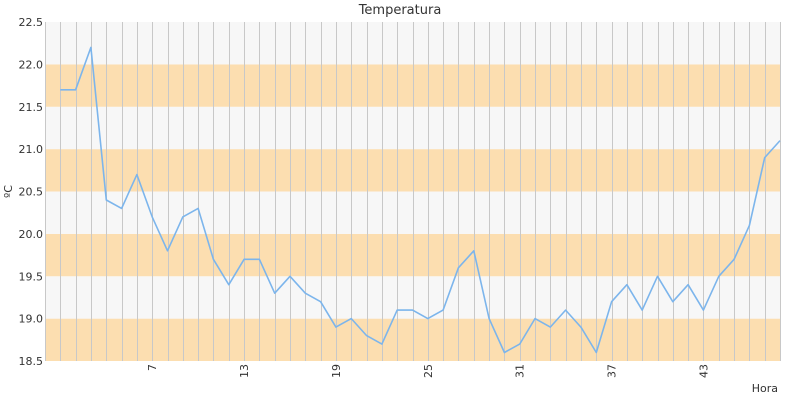  I want to click on x-tick-label: 31, so click(520, 371).